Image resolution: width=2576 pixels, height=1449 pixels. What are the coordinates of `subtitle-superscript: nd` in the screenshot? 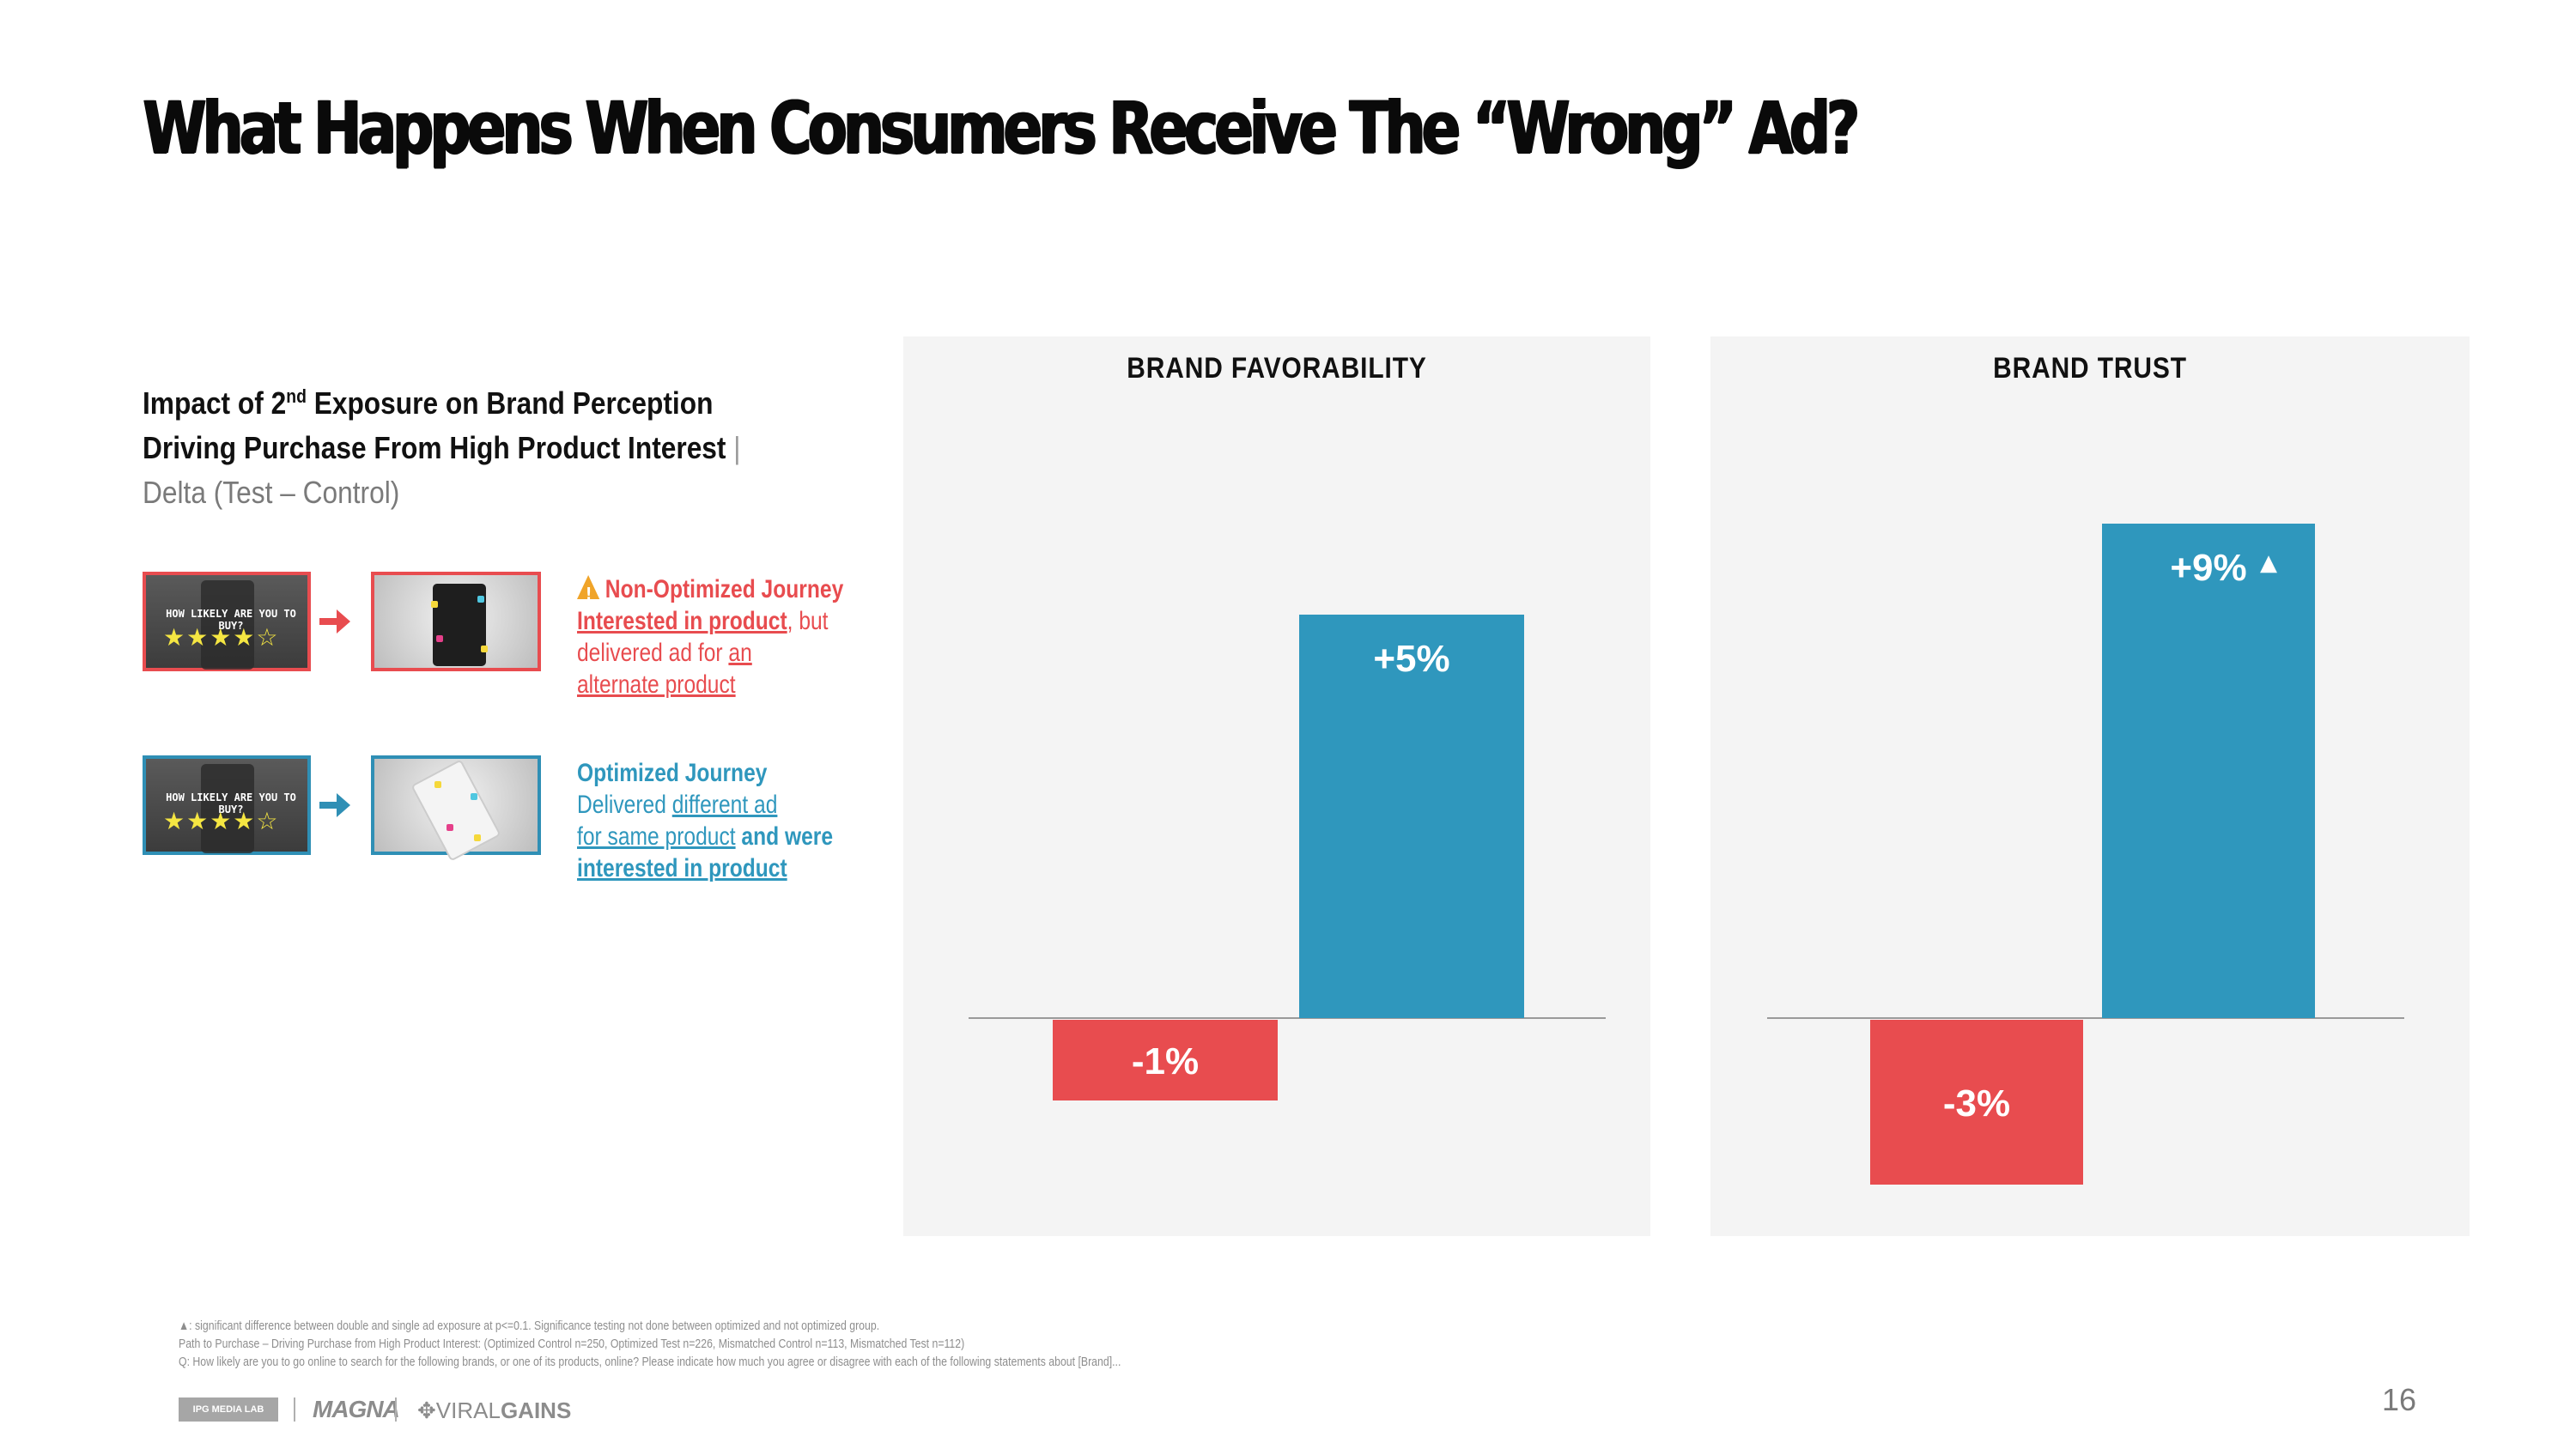 It's located at (296, 396).